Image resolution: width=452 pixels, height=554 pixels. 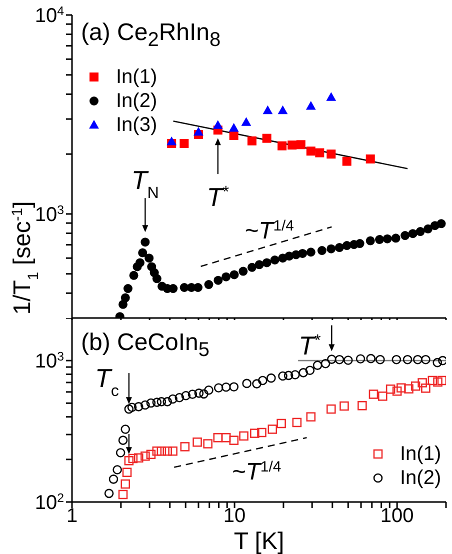 What do you see at coordinates (145, 183) in the screenshot?
I see `annotation: T$_{N}$` at bounding box center [145, 183].